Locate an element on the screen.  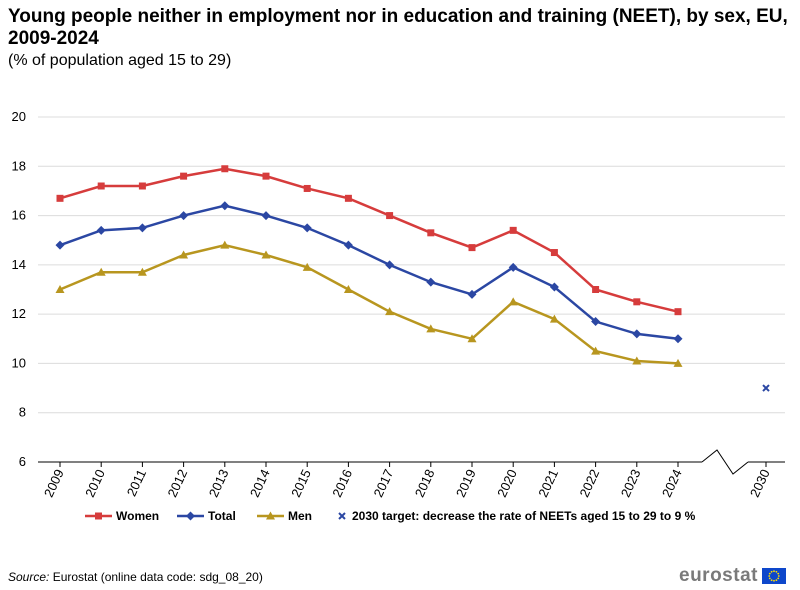
x-tick-label: 2012 is located at coordinates (178, 483).